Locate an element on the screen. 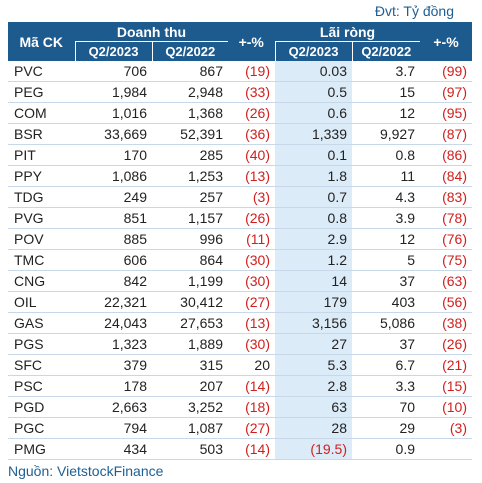 This screenshot has width=482, height=483. value-cell: (75) is located at coordinates (446, 260).